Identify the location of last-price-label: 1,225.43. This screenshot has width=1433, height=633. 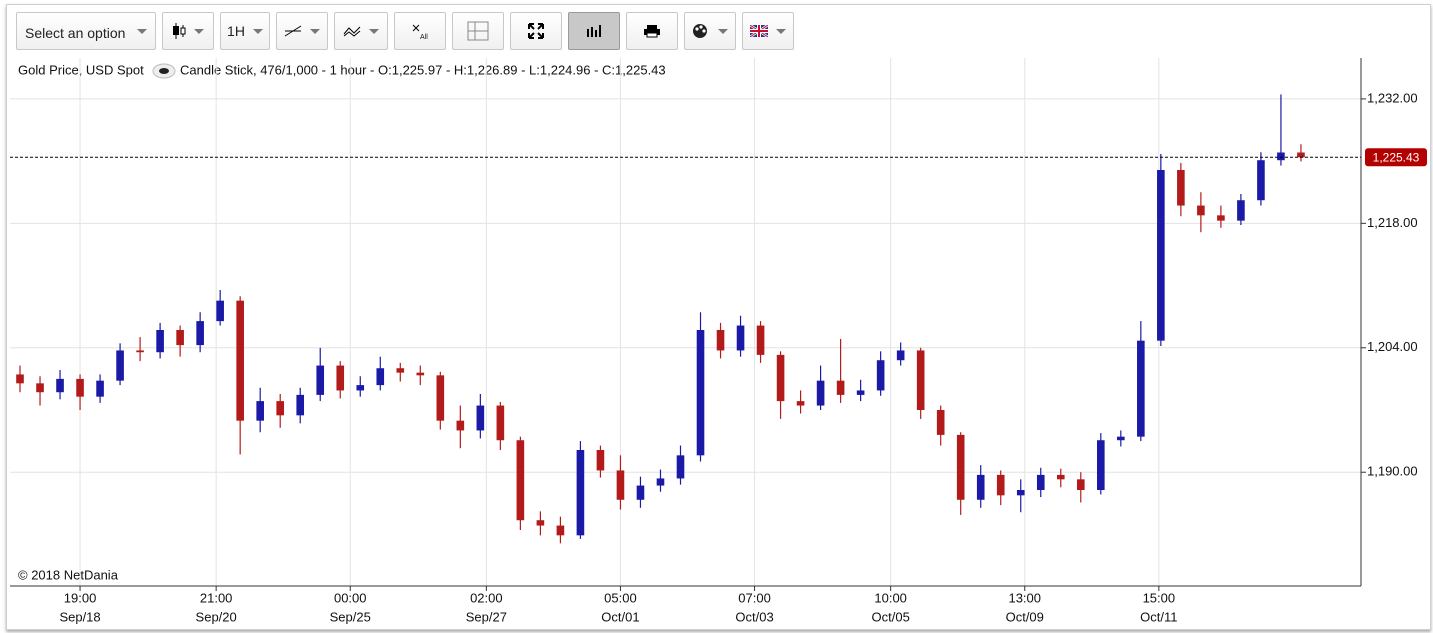
(1396, 157).